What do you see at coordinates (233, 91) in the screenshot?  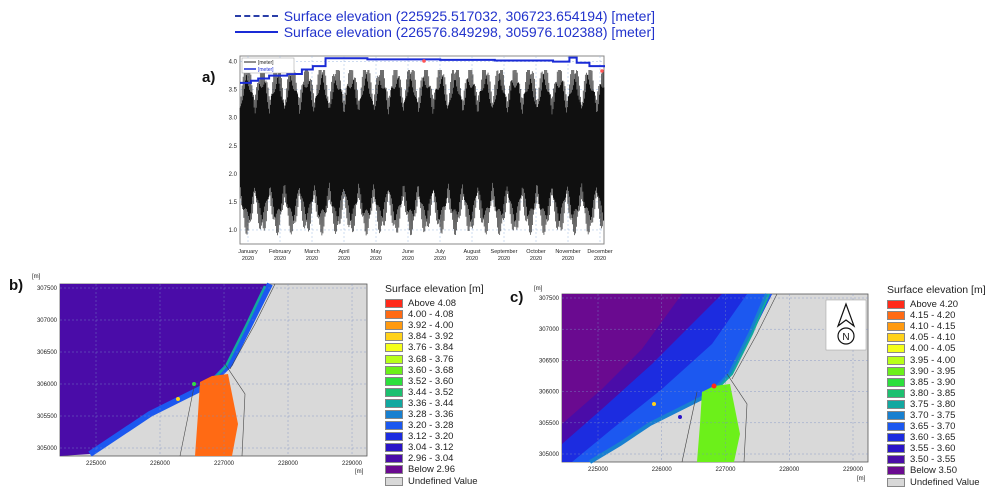 I see `y-tick-label: 3.5` at bounding box center [233, 91].